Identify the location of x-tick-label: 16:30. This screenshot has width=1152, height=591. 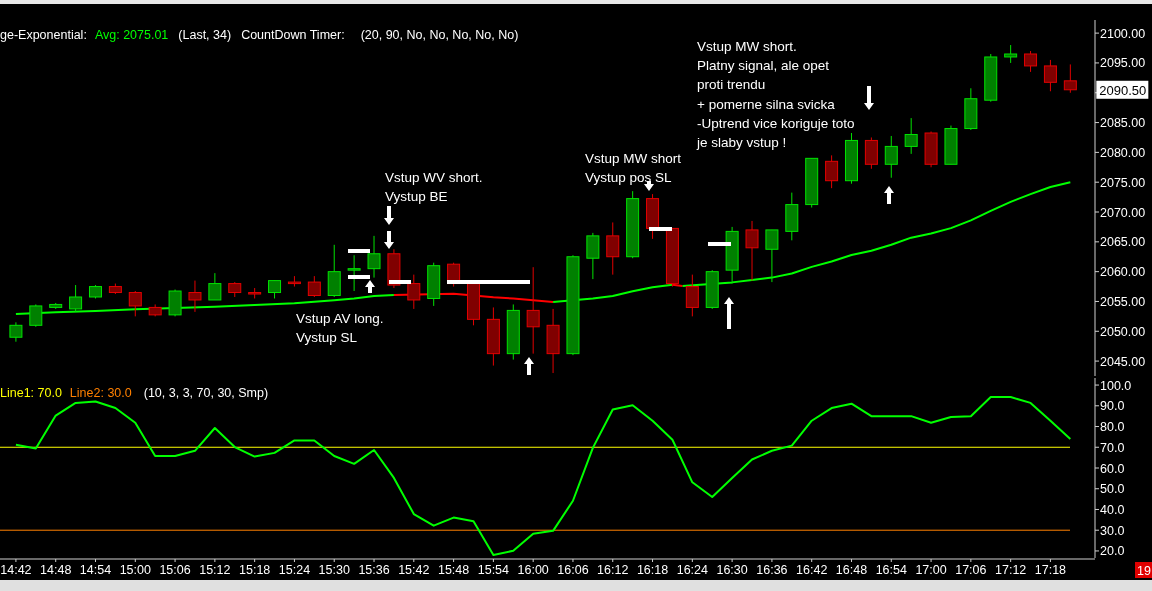
(732, 570).